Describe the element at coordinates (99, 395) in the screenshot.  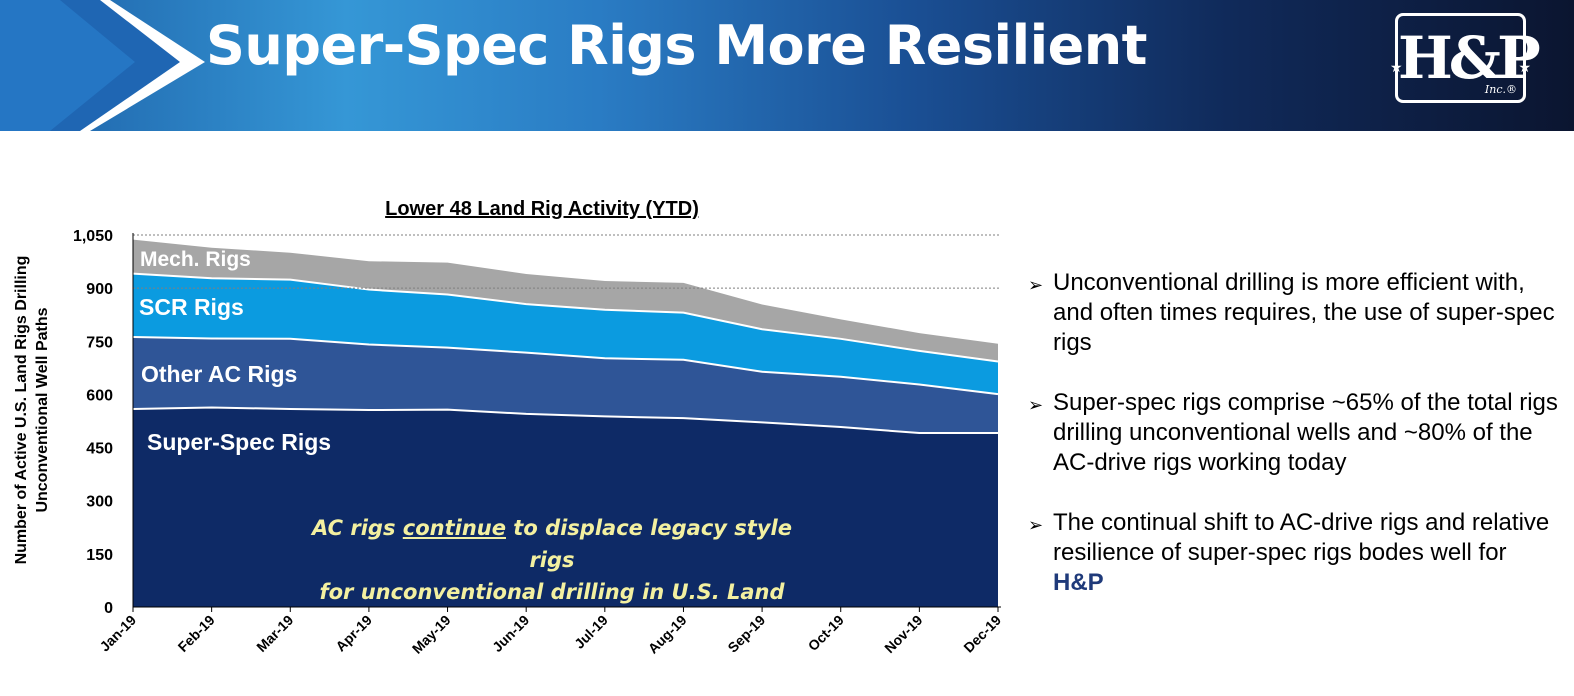
I see `y-tick-label: 600` at that location.